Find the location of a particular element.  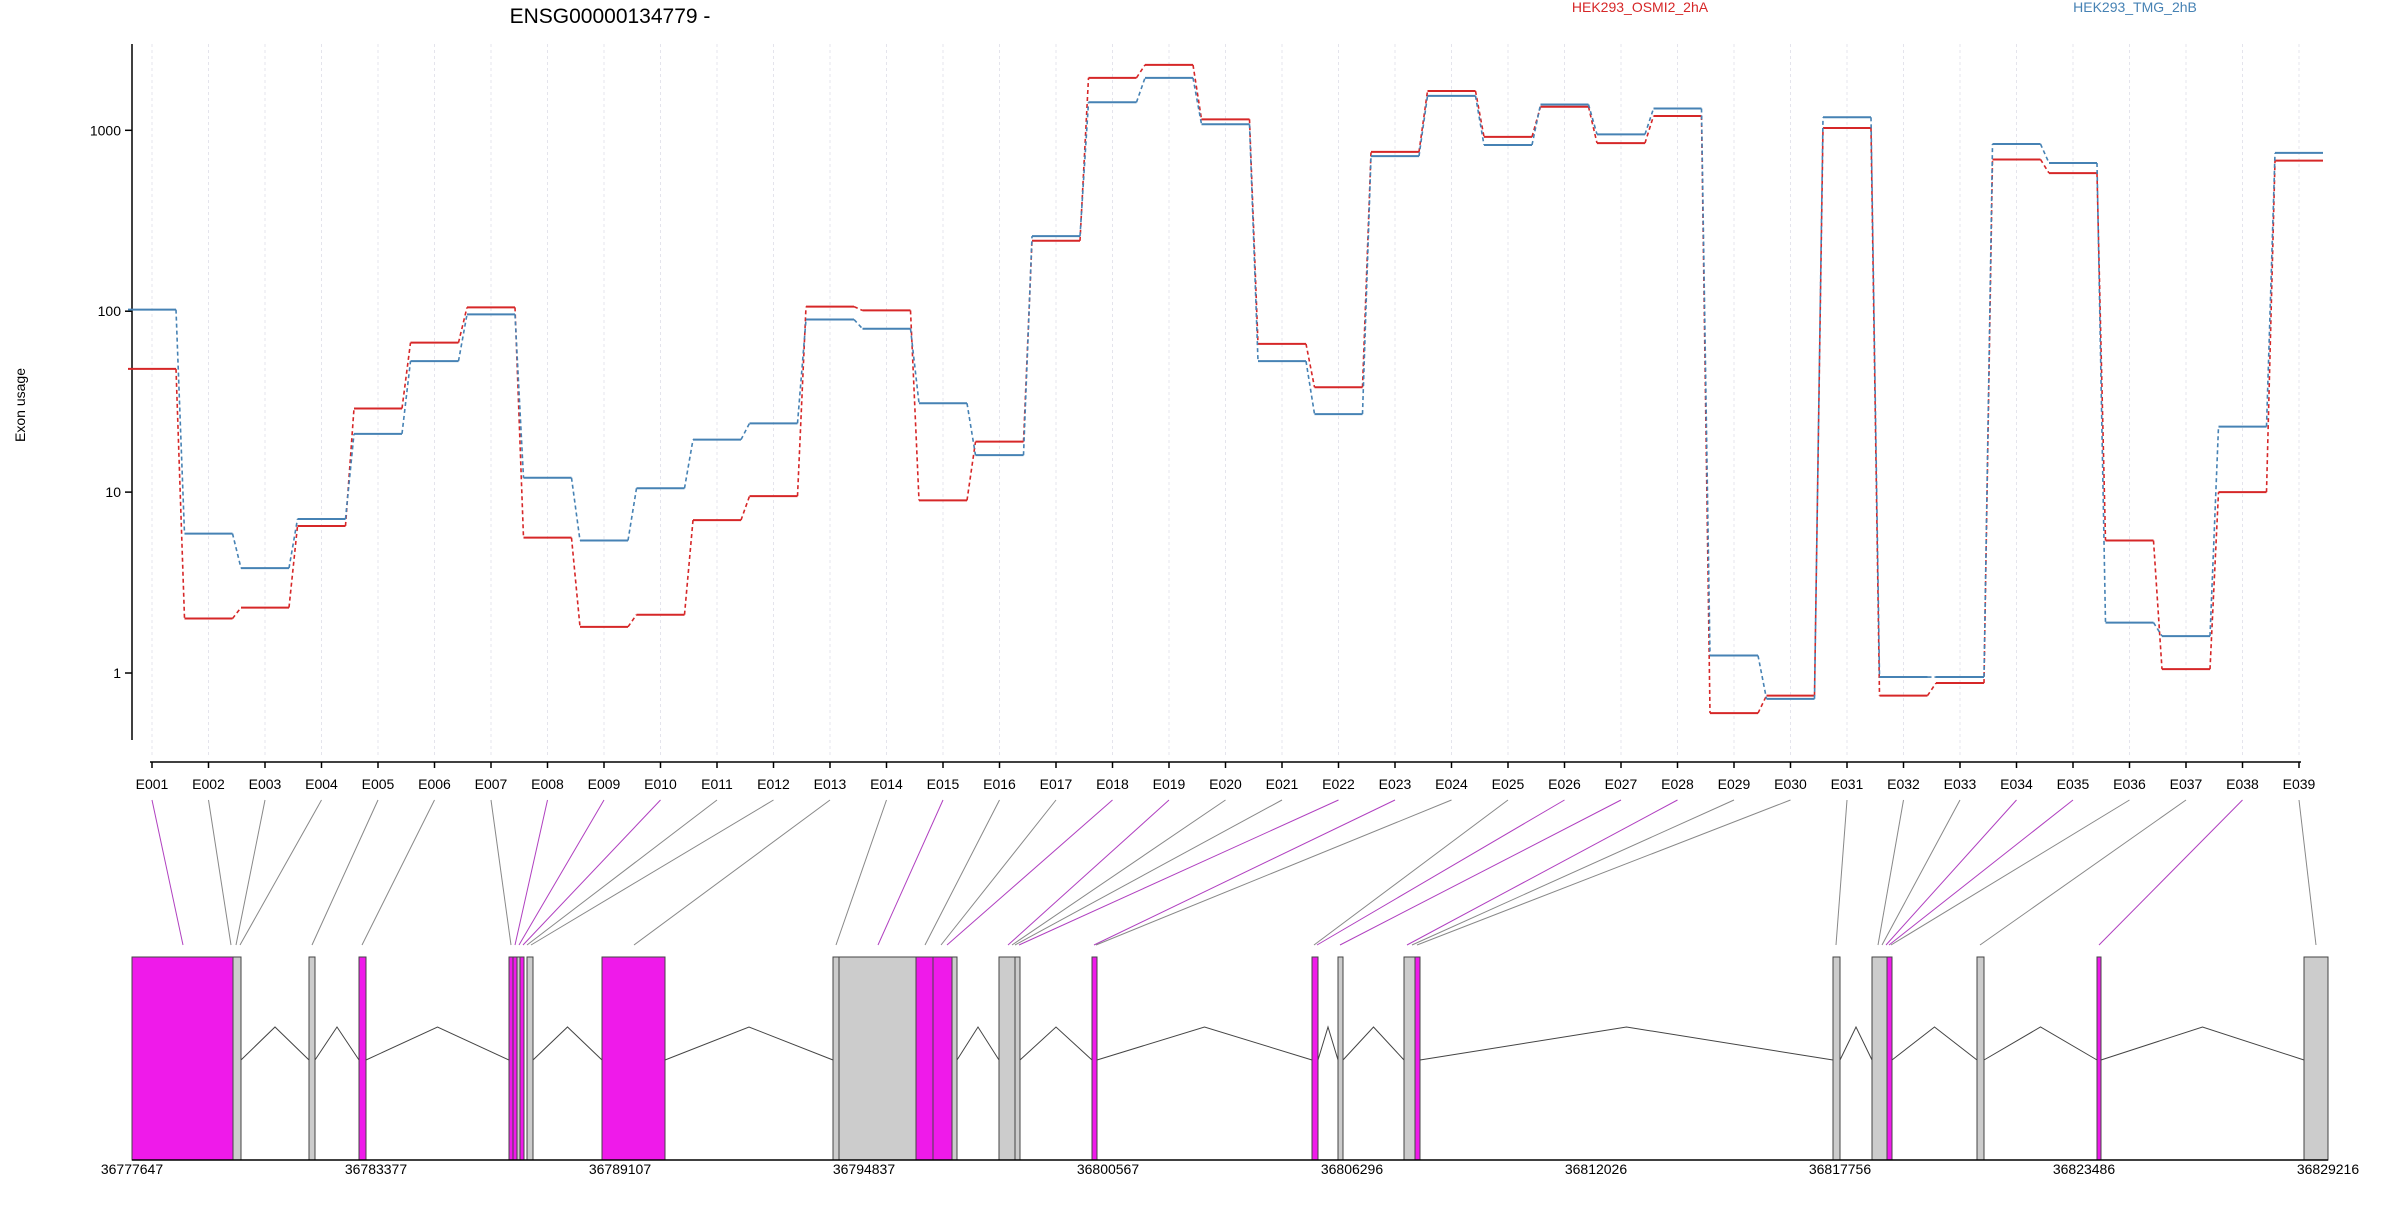

coordinate-label: 36794837 is located at coordinates (864, 1169).